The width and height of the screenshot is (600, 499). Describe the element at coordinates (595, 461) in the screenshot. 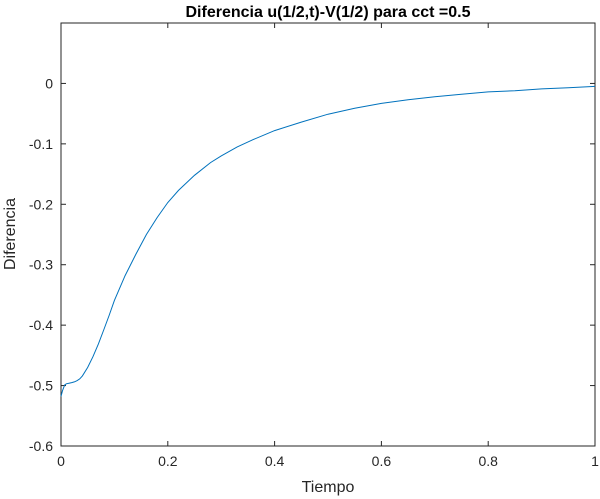

I see `x-tick-label: 1` at that location.